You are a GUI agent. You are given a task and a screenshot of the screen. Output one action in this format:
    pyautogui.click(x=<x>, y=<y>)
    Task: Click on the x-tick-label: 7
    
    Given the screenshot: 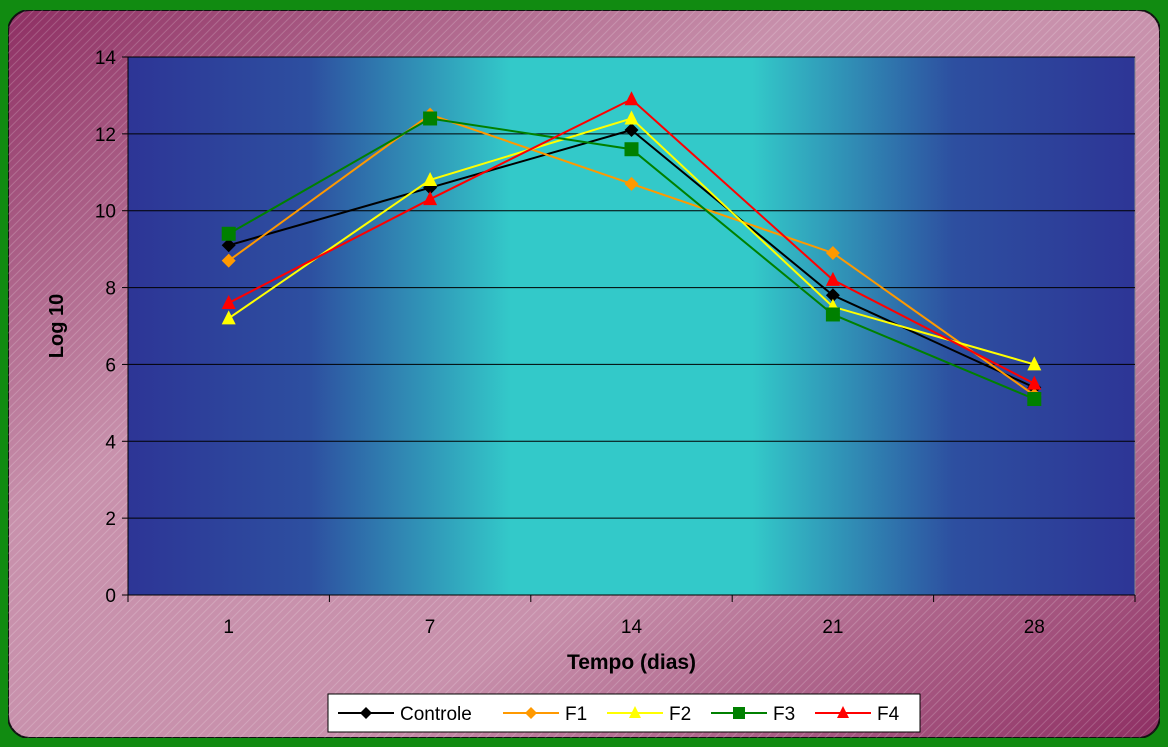 What is the action you would take?
    pyautogui.click(x=430, y=627)
    